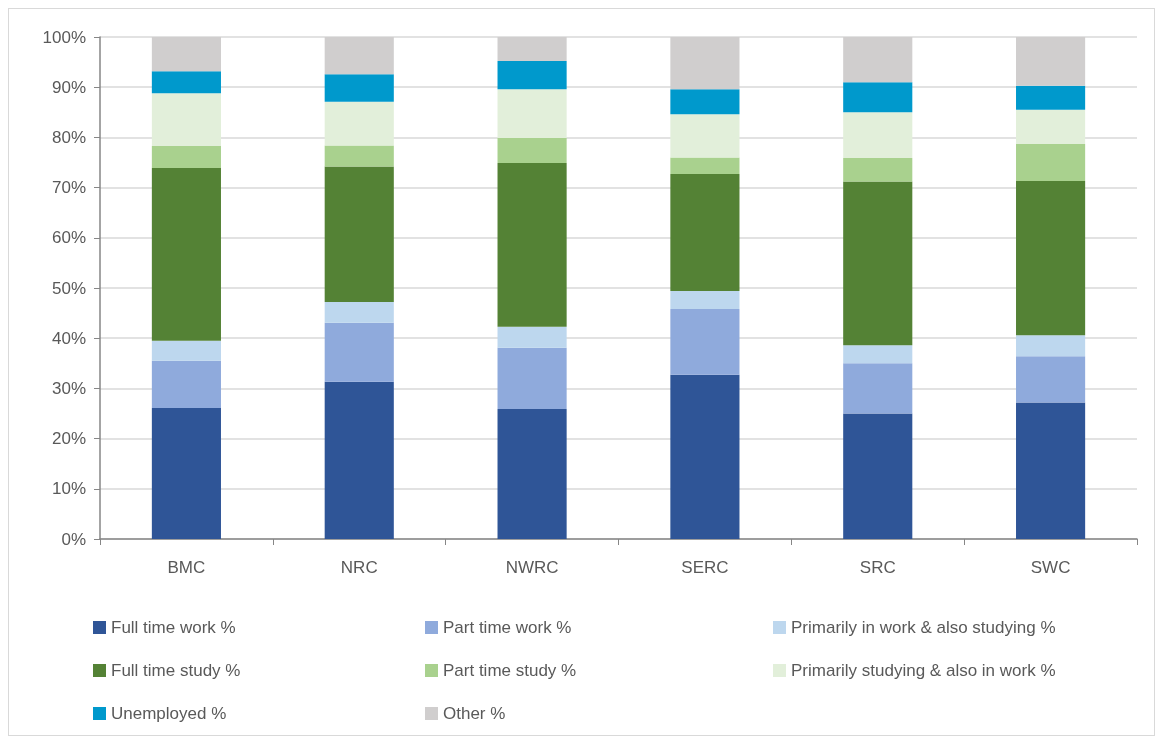  I want to click on y-tick-label: 90%, so click(68, 87).